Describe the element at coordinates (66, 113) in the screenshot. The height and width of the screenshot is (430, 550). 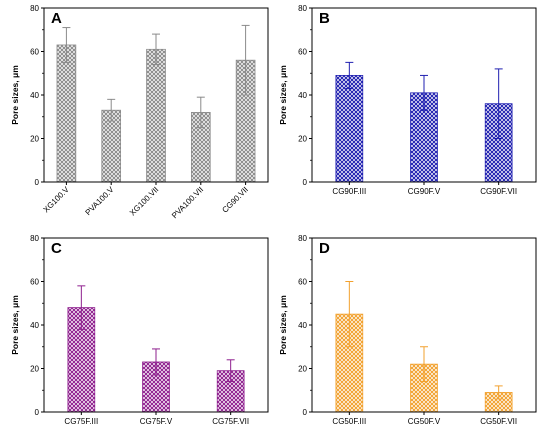
I see `bar-XG100.V` at that location.